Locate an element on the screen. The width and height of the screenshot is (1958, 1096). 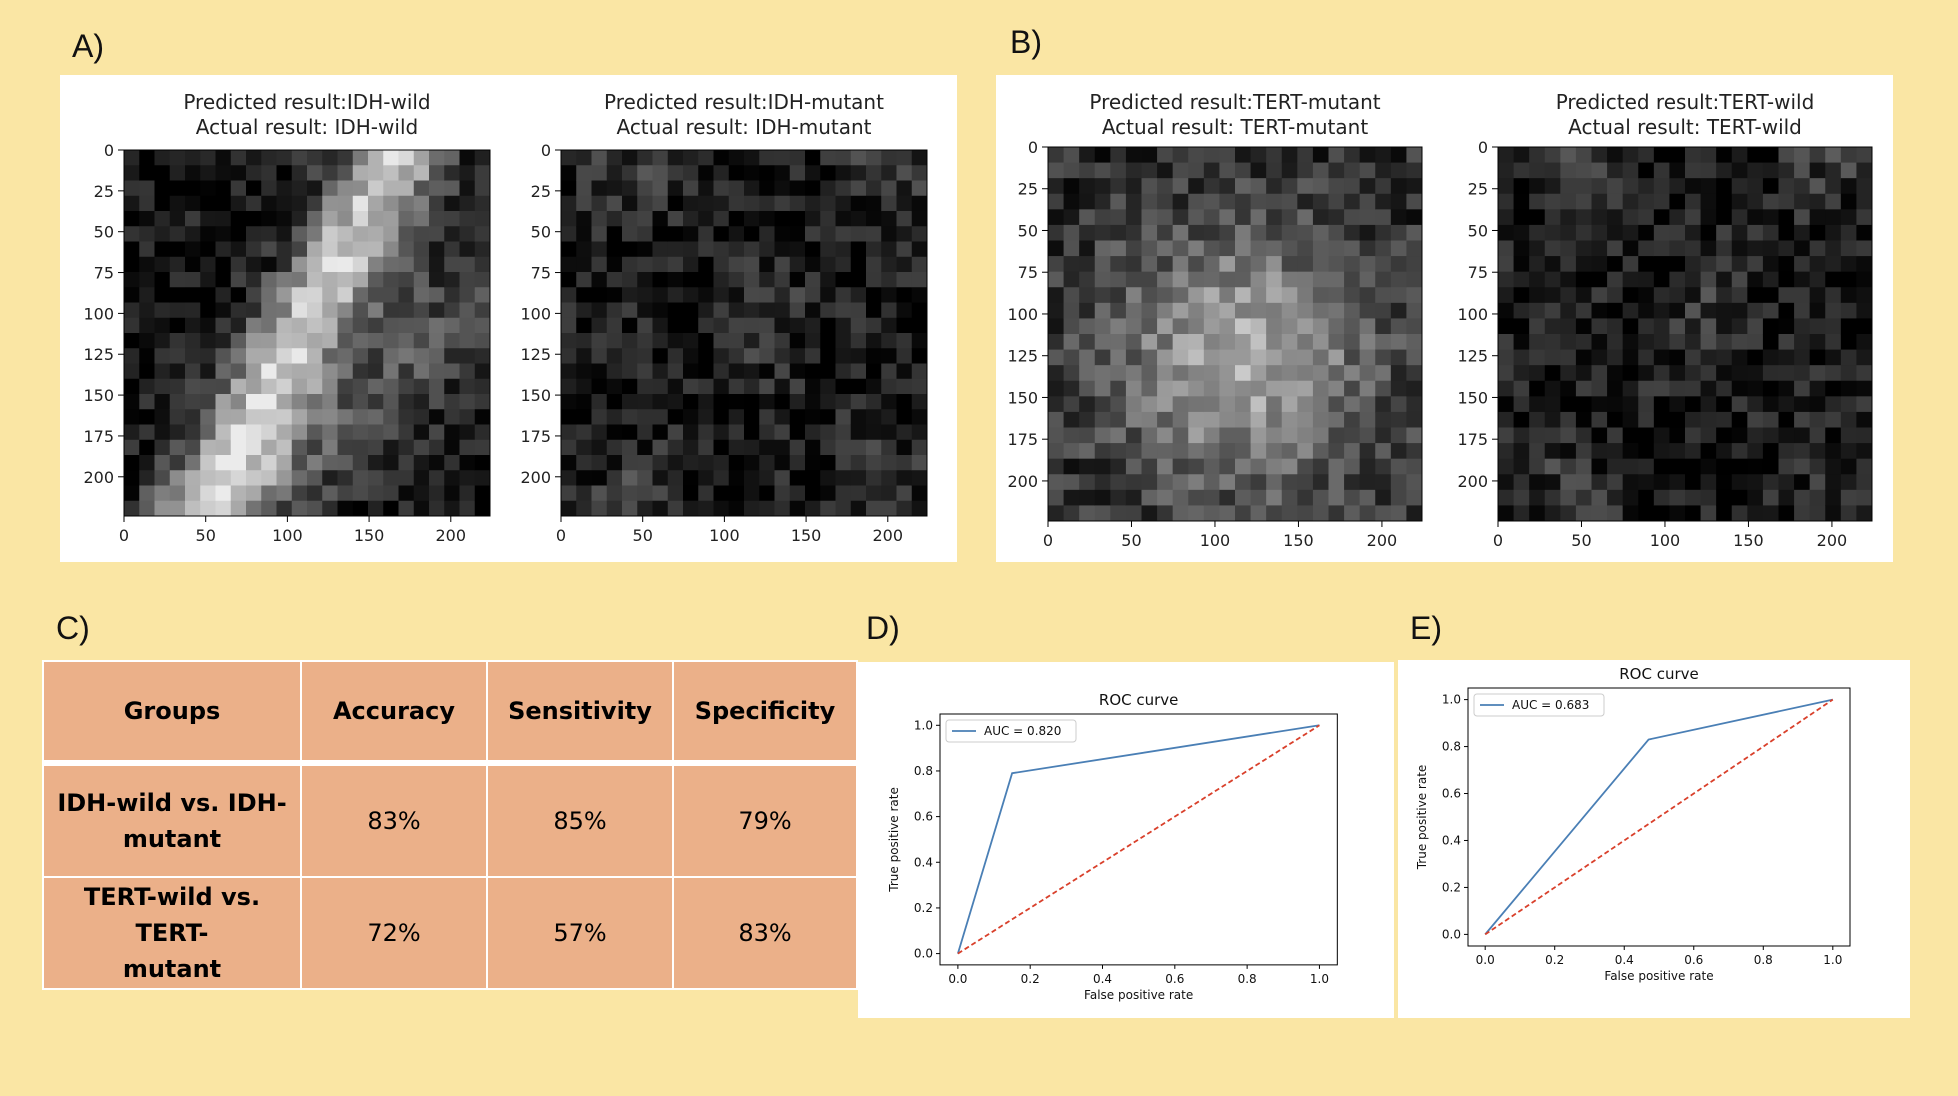
group-label-line2: mutant is located at coordinates (172, 969).